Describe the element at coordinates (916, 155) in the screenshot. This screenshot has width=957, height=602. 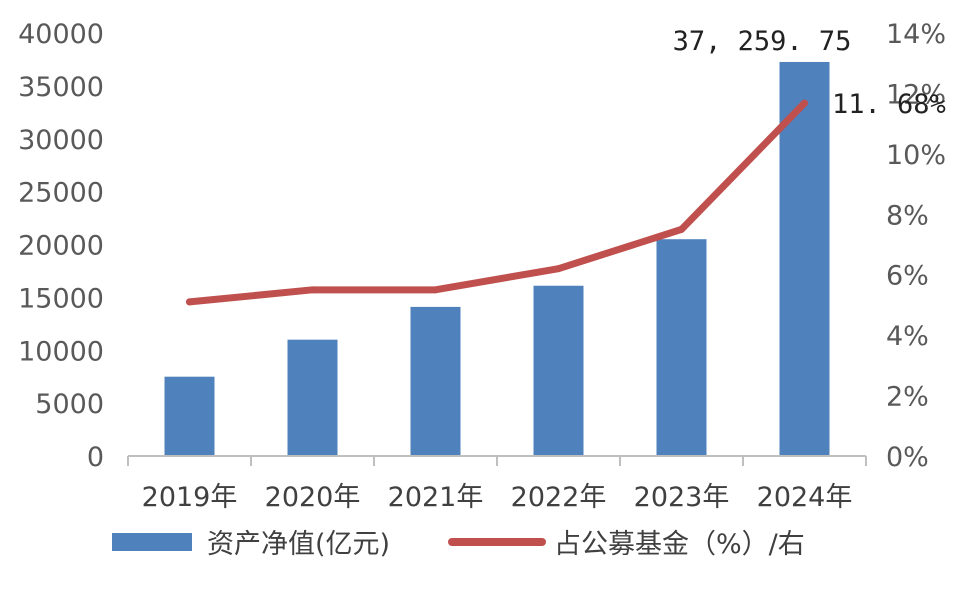
I see `right-tick-label: 10%` at that location.